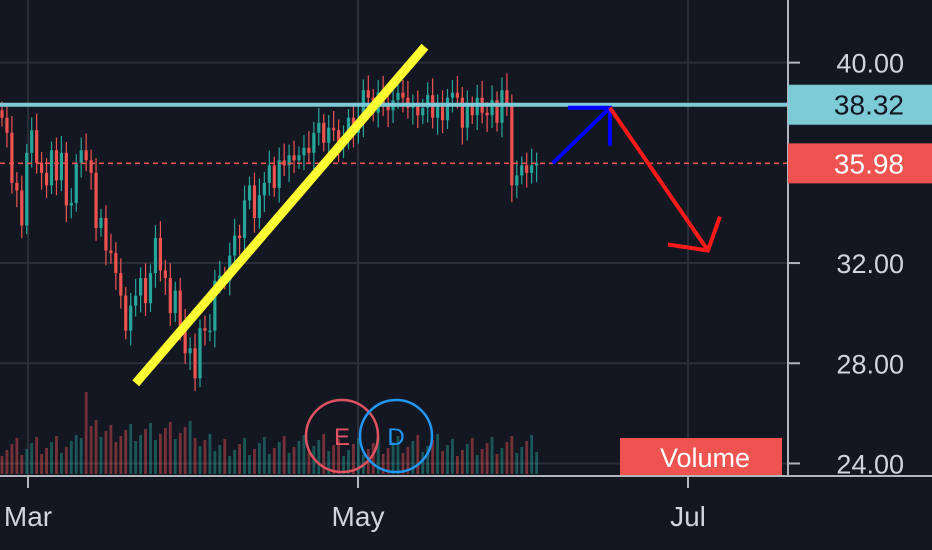  I want to click on price-tick-label: 40.00, so click(870, 64).